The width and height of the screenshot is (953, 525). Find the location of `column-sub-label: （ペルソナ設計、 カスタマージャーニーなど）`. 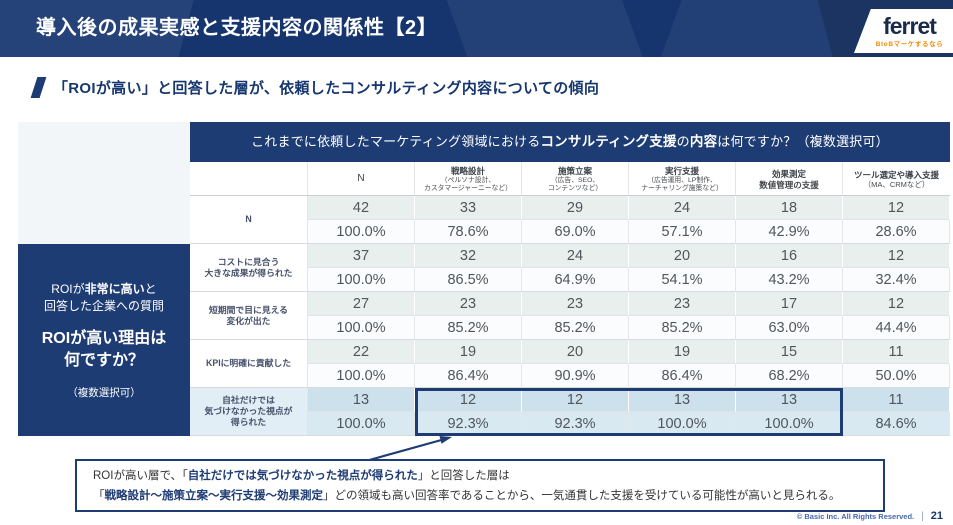

column-sub-label: （ペルソナ設計、 カスタマージャーニーなど） is located at coordinates (468, 184).